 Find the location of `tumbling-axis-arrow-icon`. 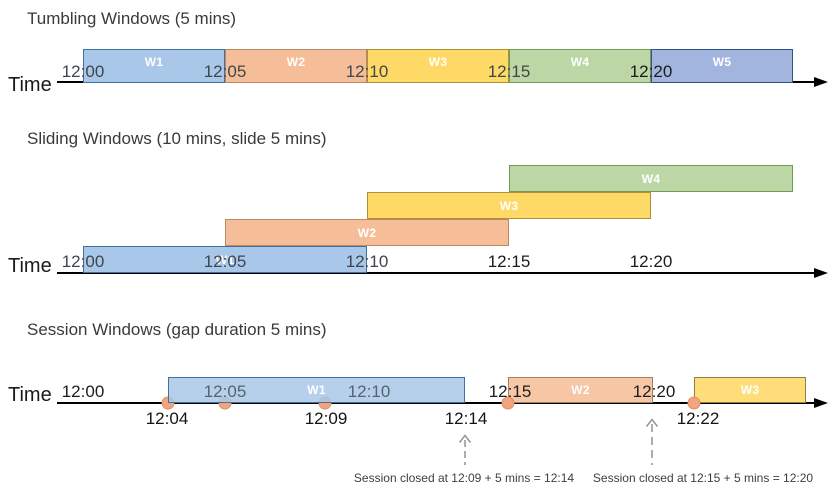

tumbling-axis-arrow-icon is located at coordinates (821, 82).